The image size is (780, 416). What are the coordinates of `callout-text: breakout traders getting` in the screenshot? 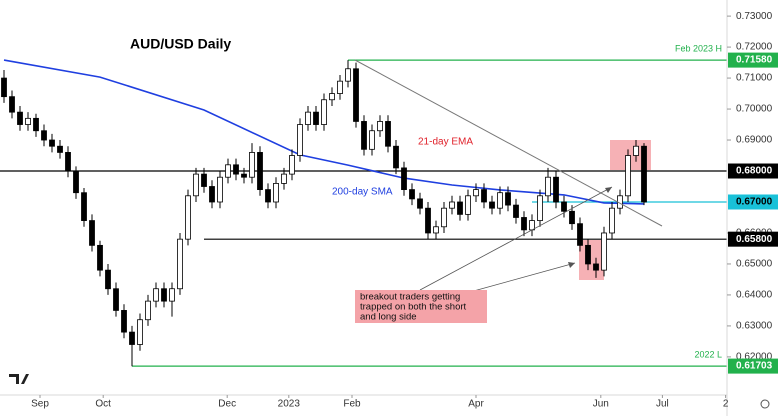 It's located at (410, 297).